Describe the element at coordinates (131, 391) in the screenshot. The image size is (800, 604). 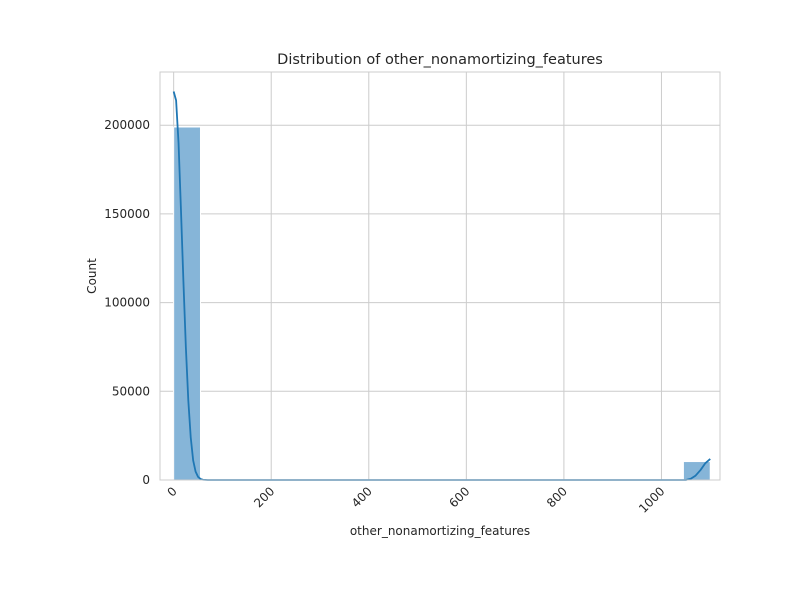
I see `y-tick-label: 50000` at that location.